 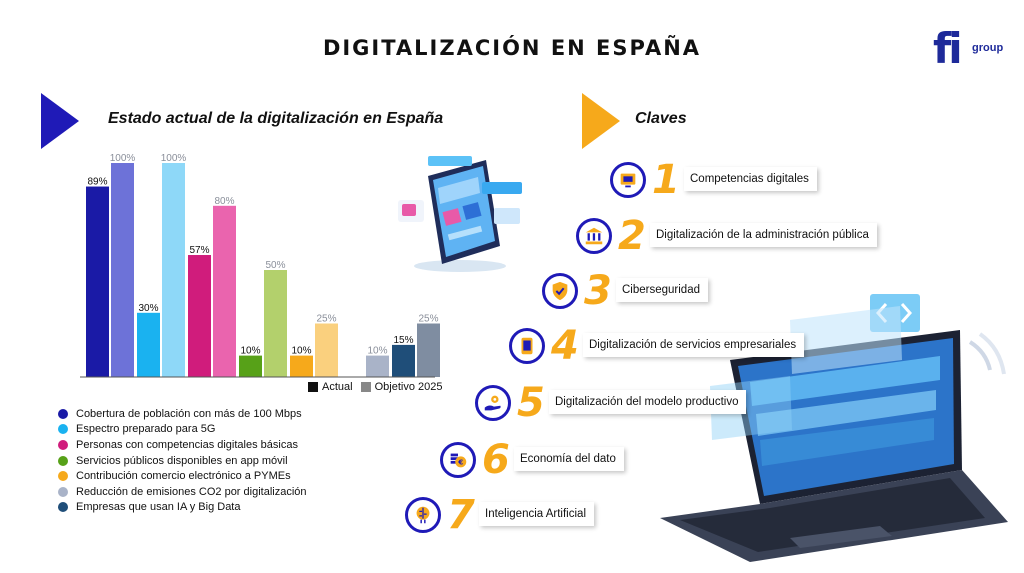 I want to click on data-label-objetivo-3: 80%, so click(x=224, y=201).